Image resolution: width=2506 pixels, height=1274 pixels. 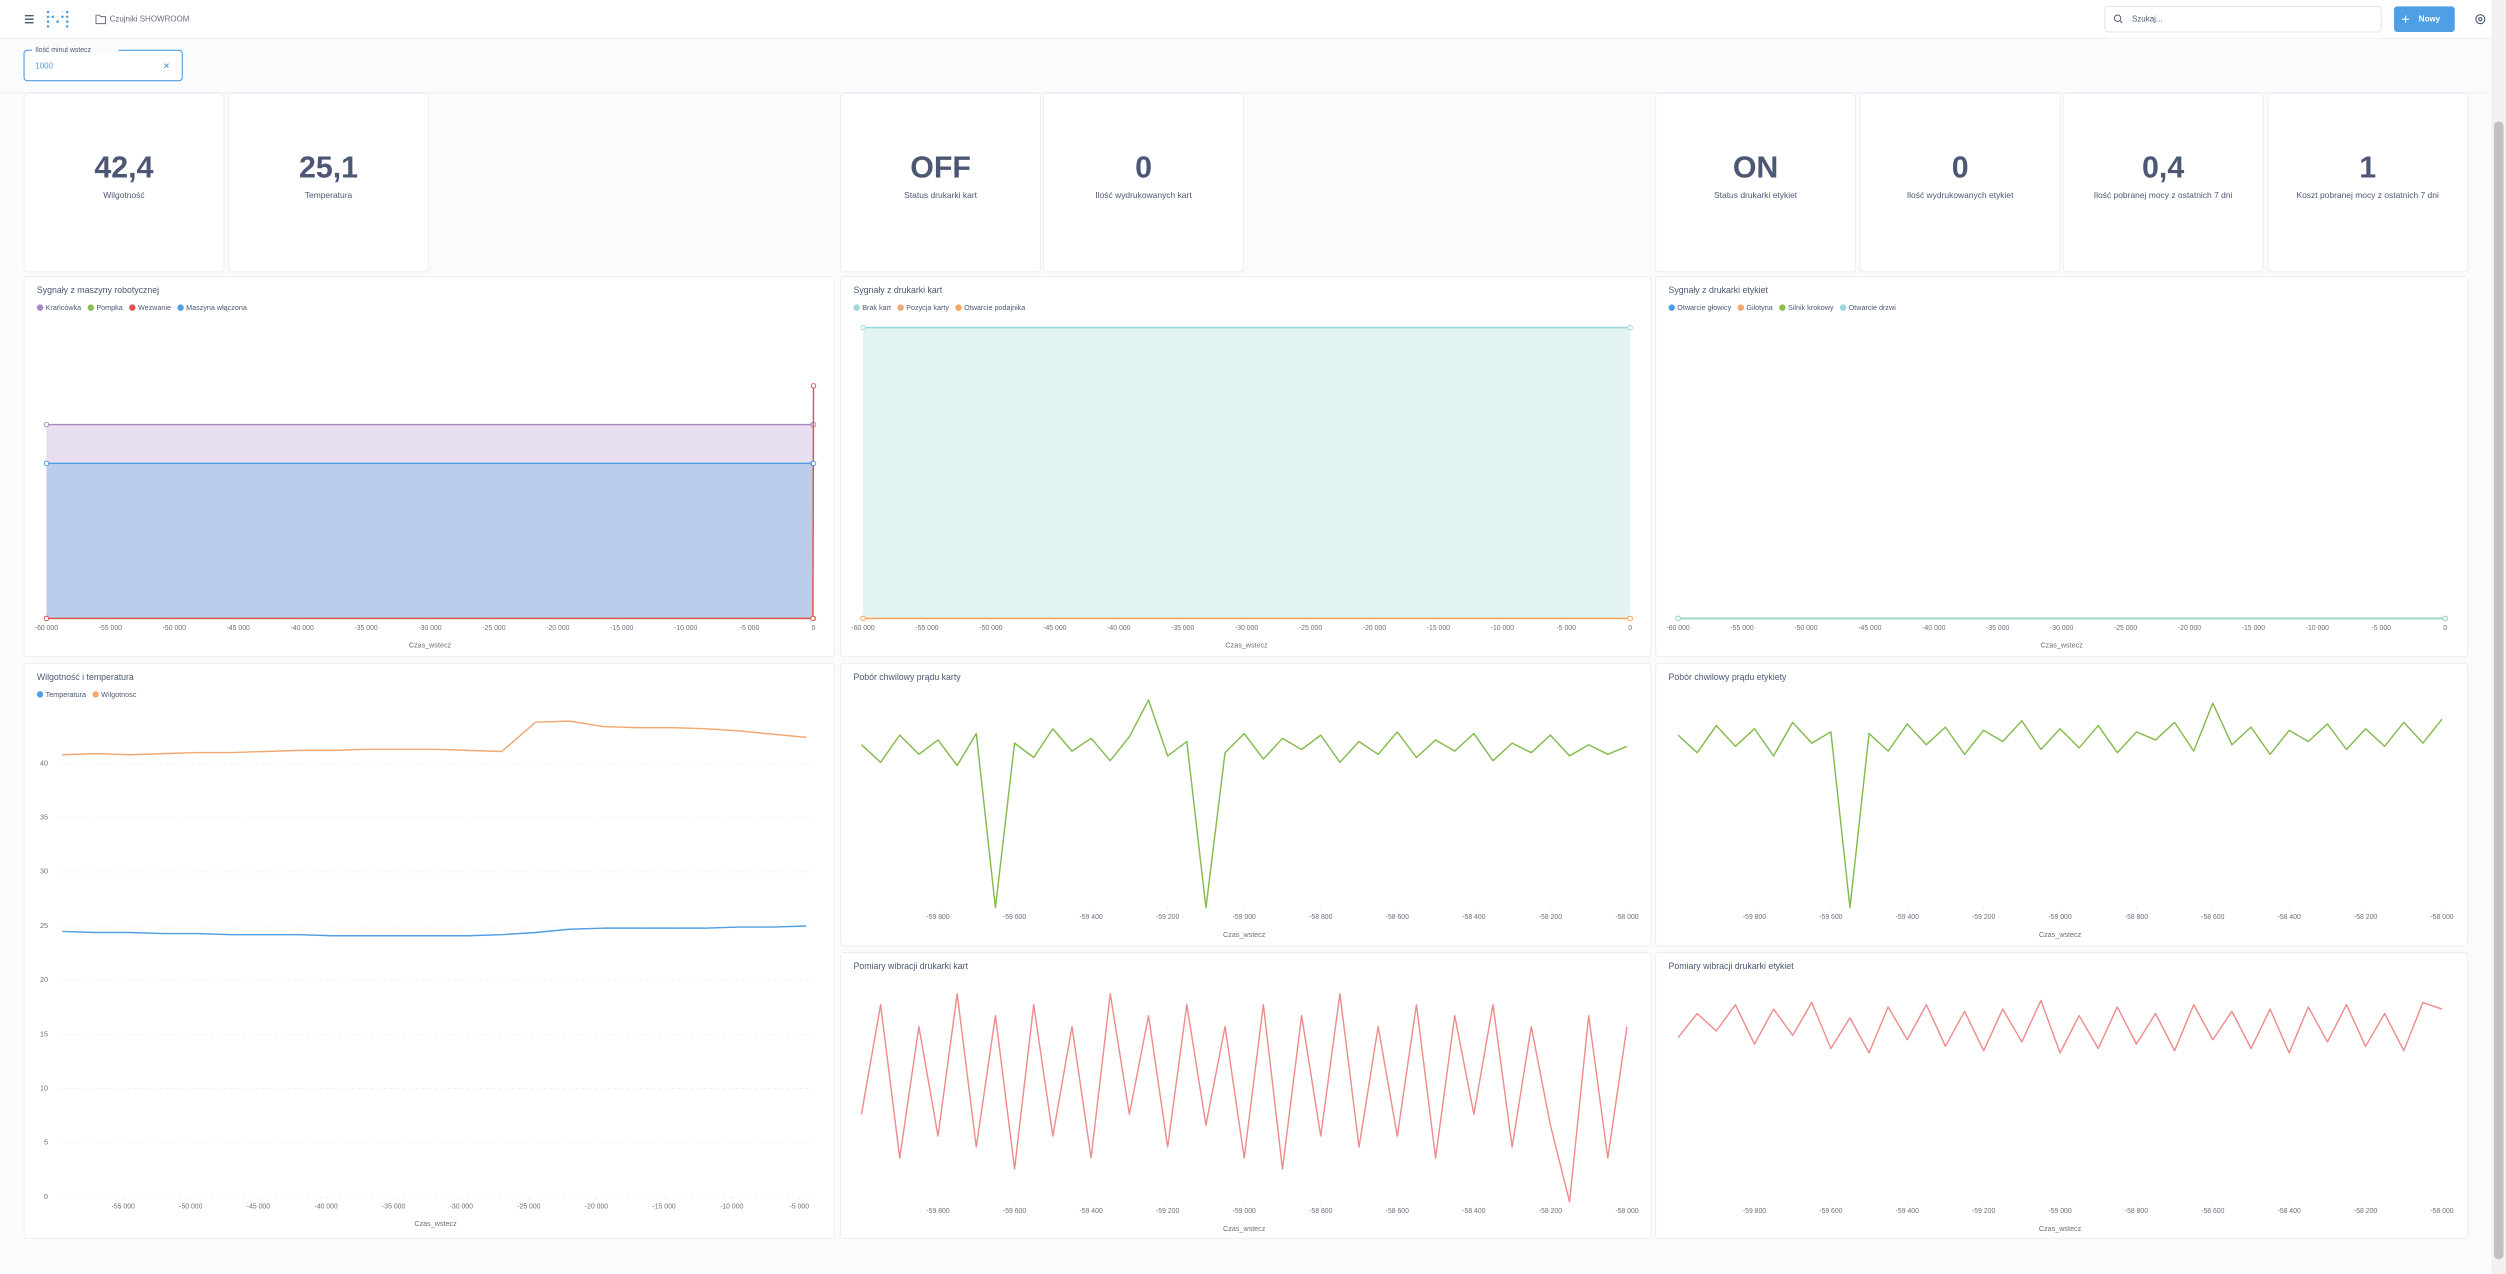 What do you see at coordinates (44, 871) in the screenshot?
I see `y-tick-label: 30` at bounding box center [44, 871].